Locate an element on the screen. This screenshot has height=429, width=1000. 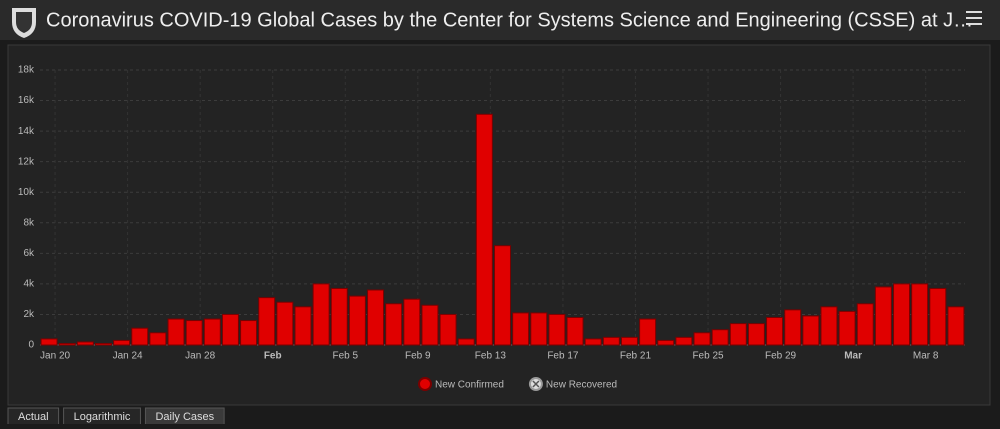
tabs: Actual Logarithmic Daily Cases is located at coordinates (116, 417).